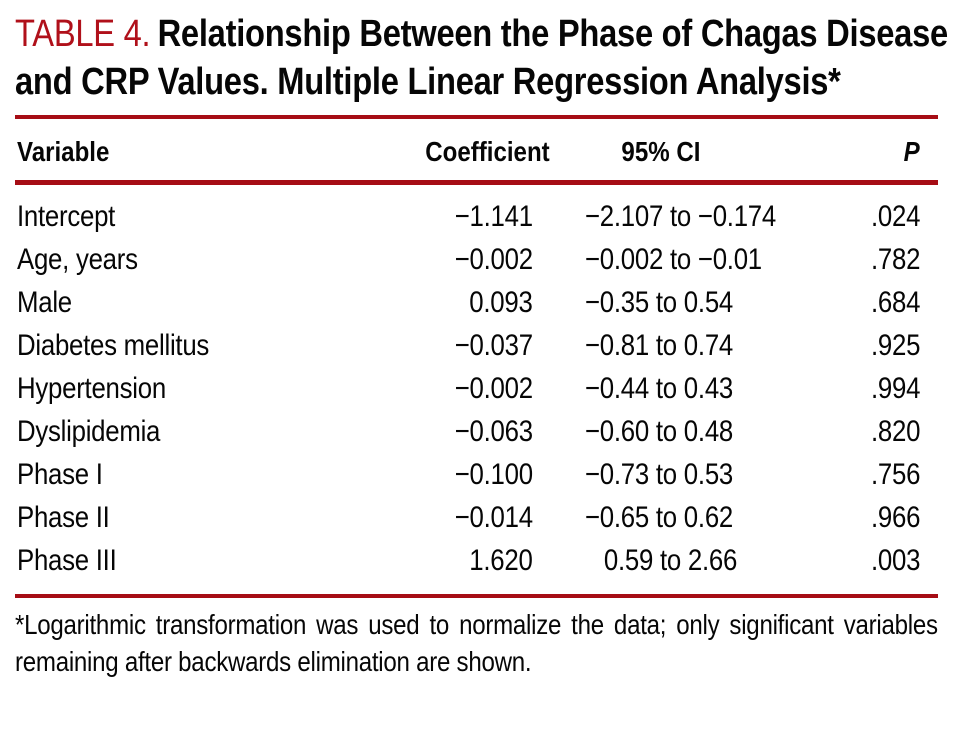  What do you see at coordinates (659, 431) in the screenshot?
I see `cell-ci: −0.60 to 0.48` at bounding box center [659, 431].